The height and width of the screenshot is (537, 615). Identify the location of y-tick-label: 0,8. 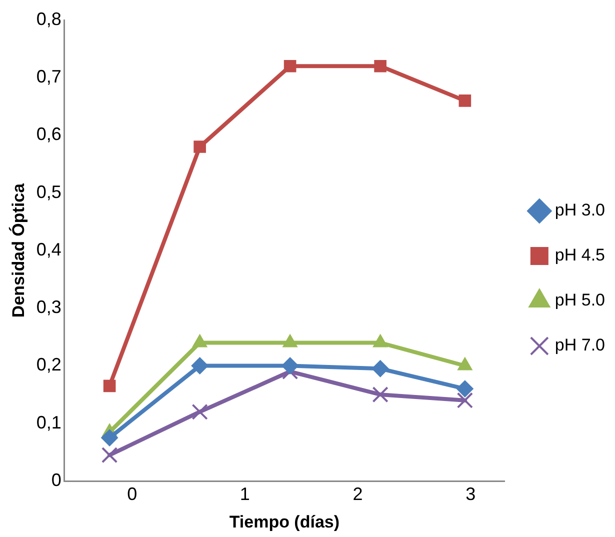
(49, 18).